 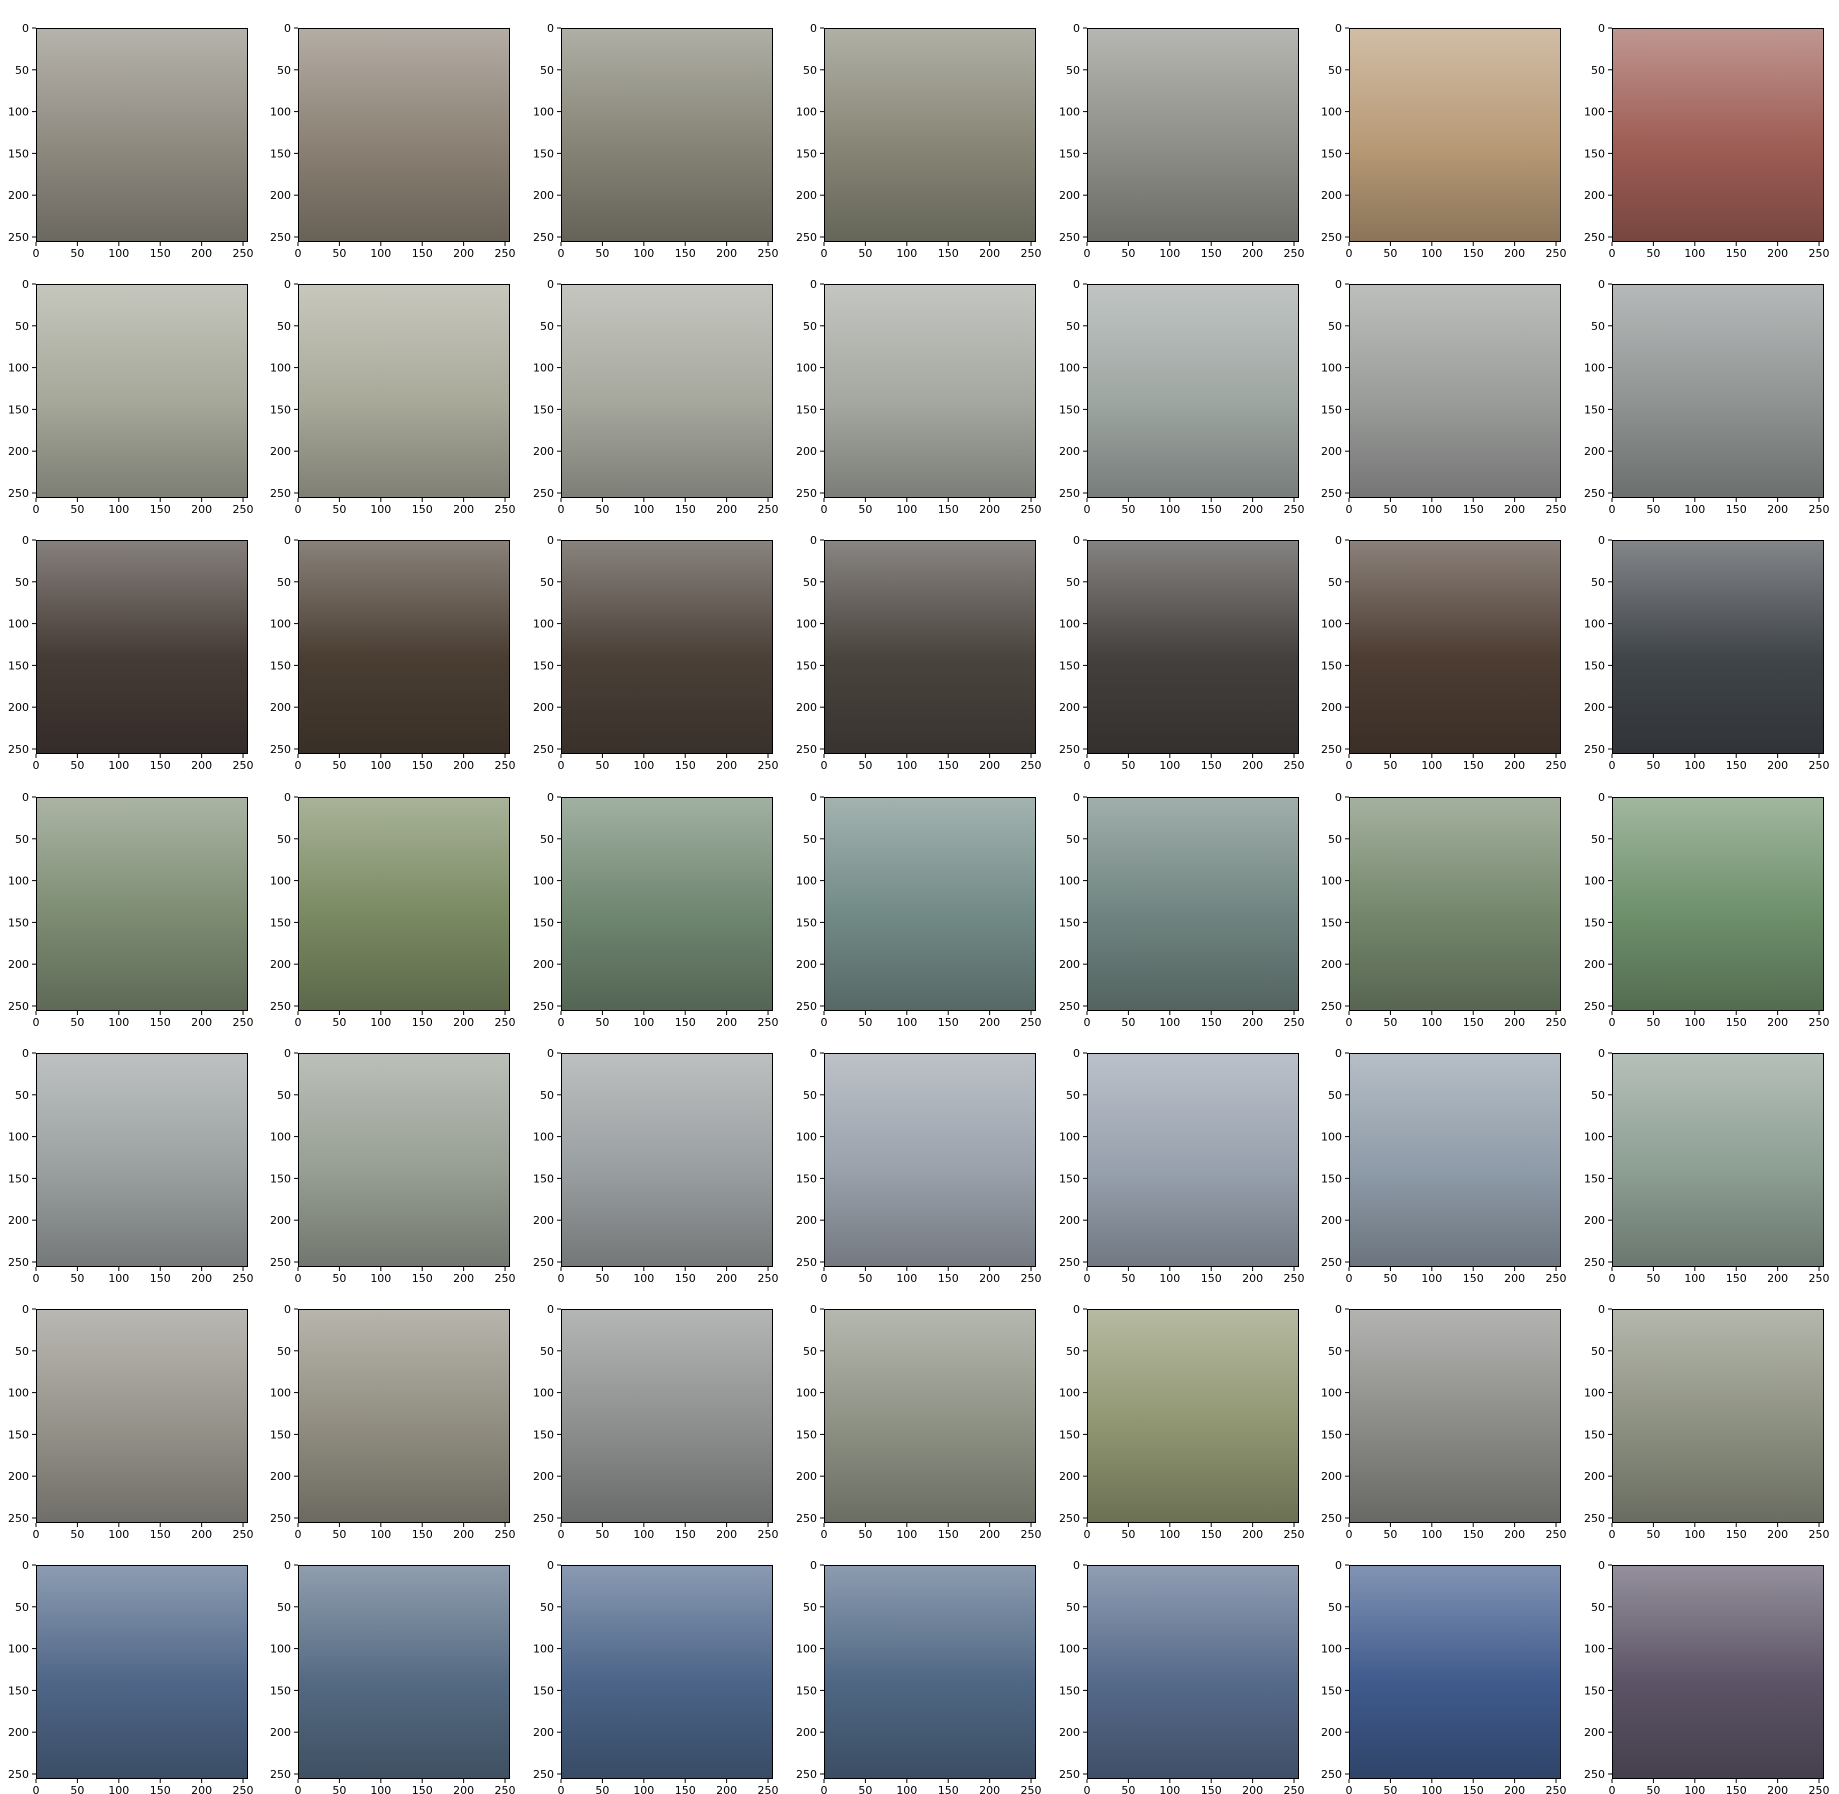 I want to click on subplot-mountain-6: 0 50 100 150 200 250 0 50 100 150 200 250, so click(x=1444, y=397).